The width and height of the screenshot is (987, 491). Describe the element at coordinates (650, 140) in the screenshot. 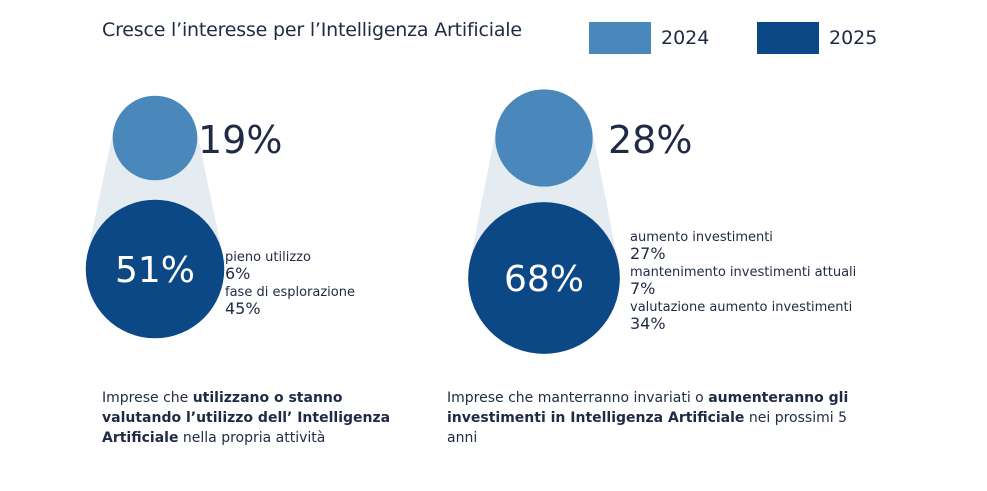

I see `value-label-2024: 28%` at that location.